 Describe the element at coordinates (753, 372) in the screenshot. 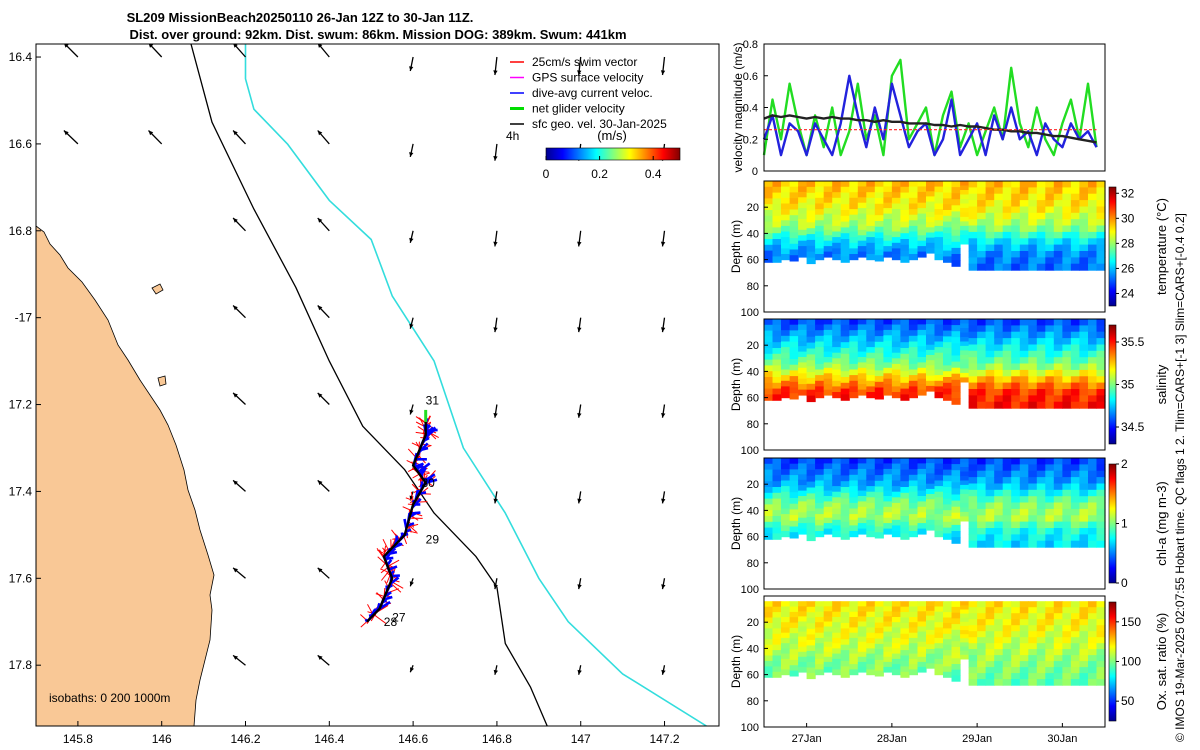

I see `section-y-tick-label: 40` at that location.